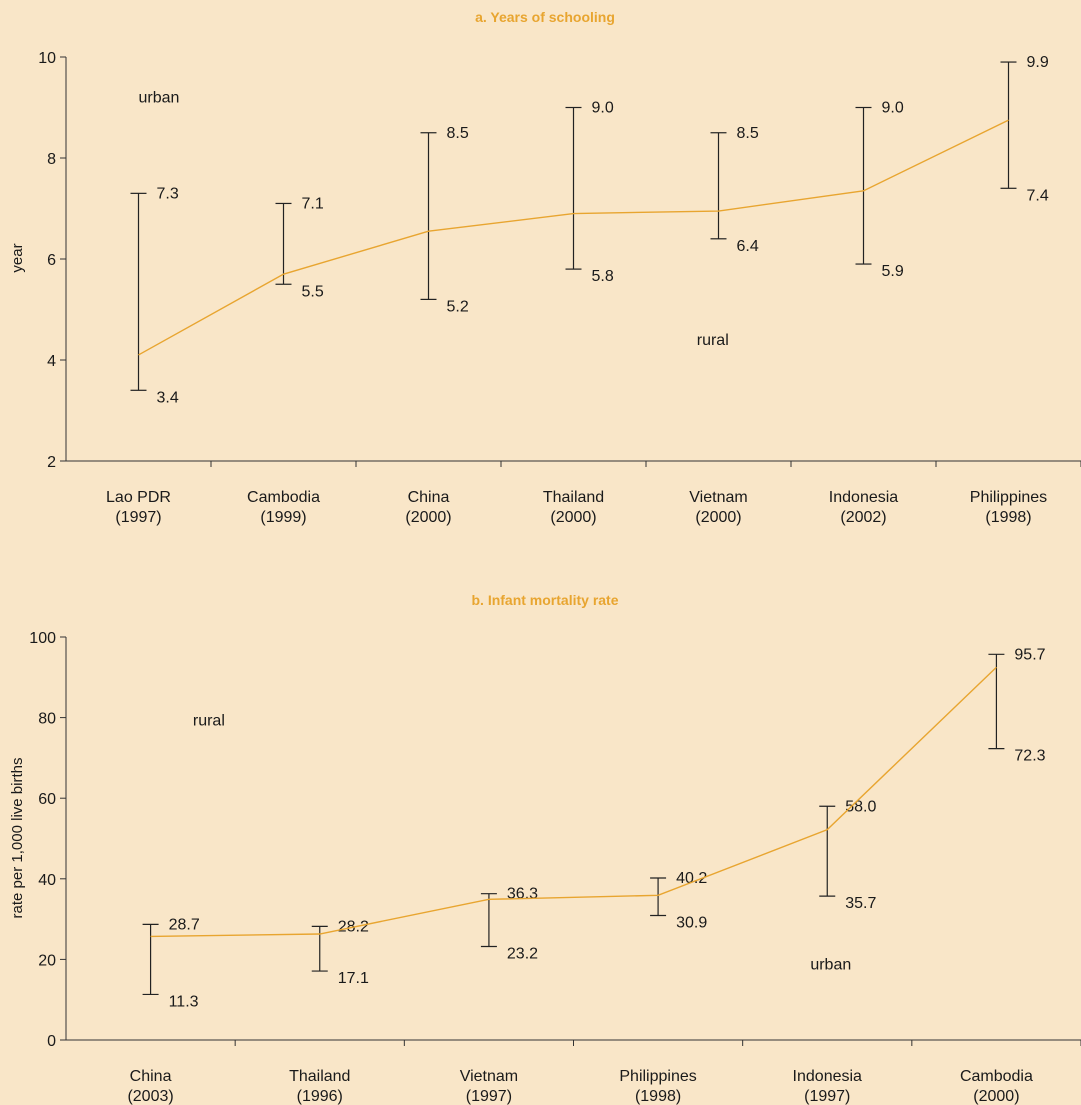  What do you see at coordinates (863, 507) in the screenshot?
I see `chart-a-category-label: Indonesia (2002)` at bounding box center [863, 507].